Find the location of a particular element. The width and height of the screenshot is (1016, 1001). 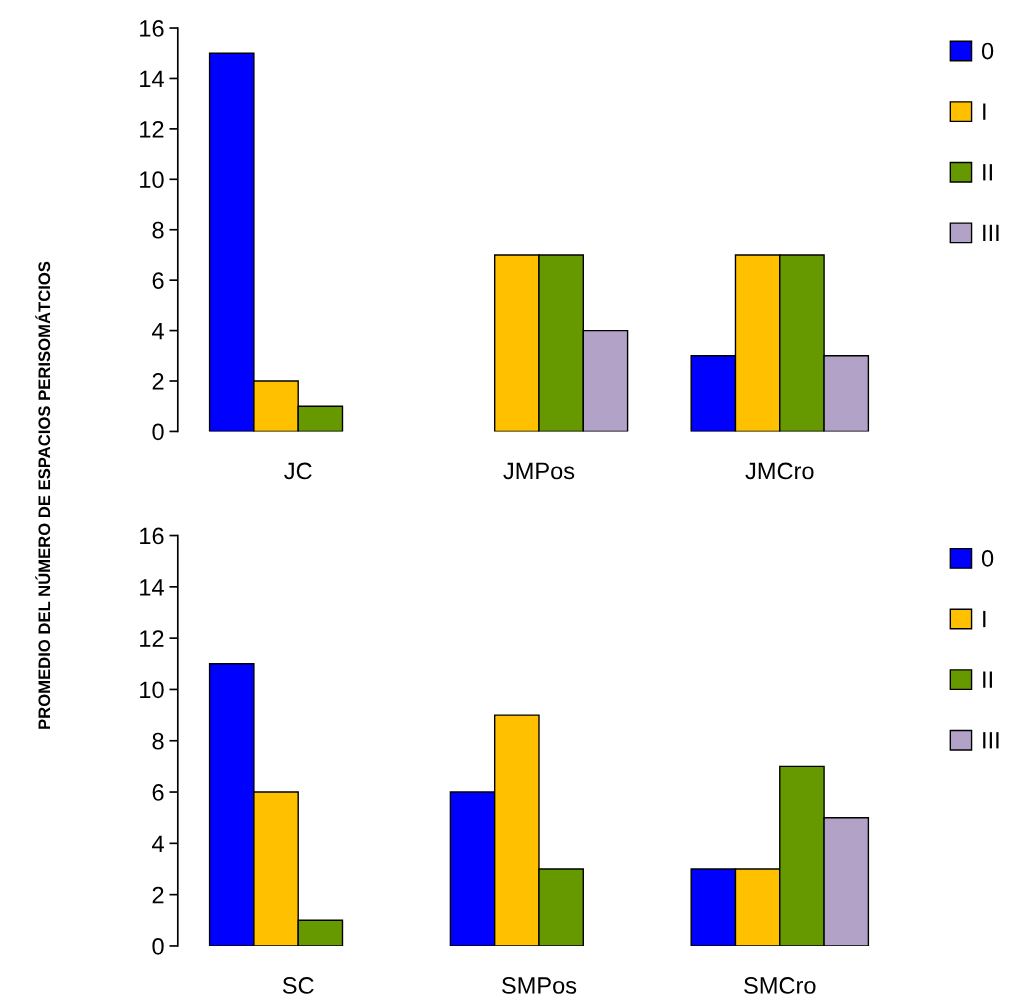

x-tick-label: SMCro is located at coordinates (780, 985).